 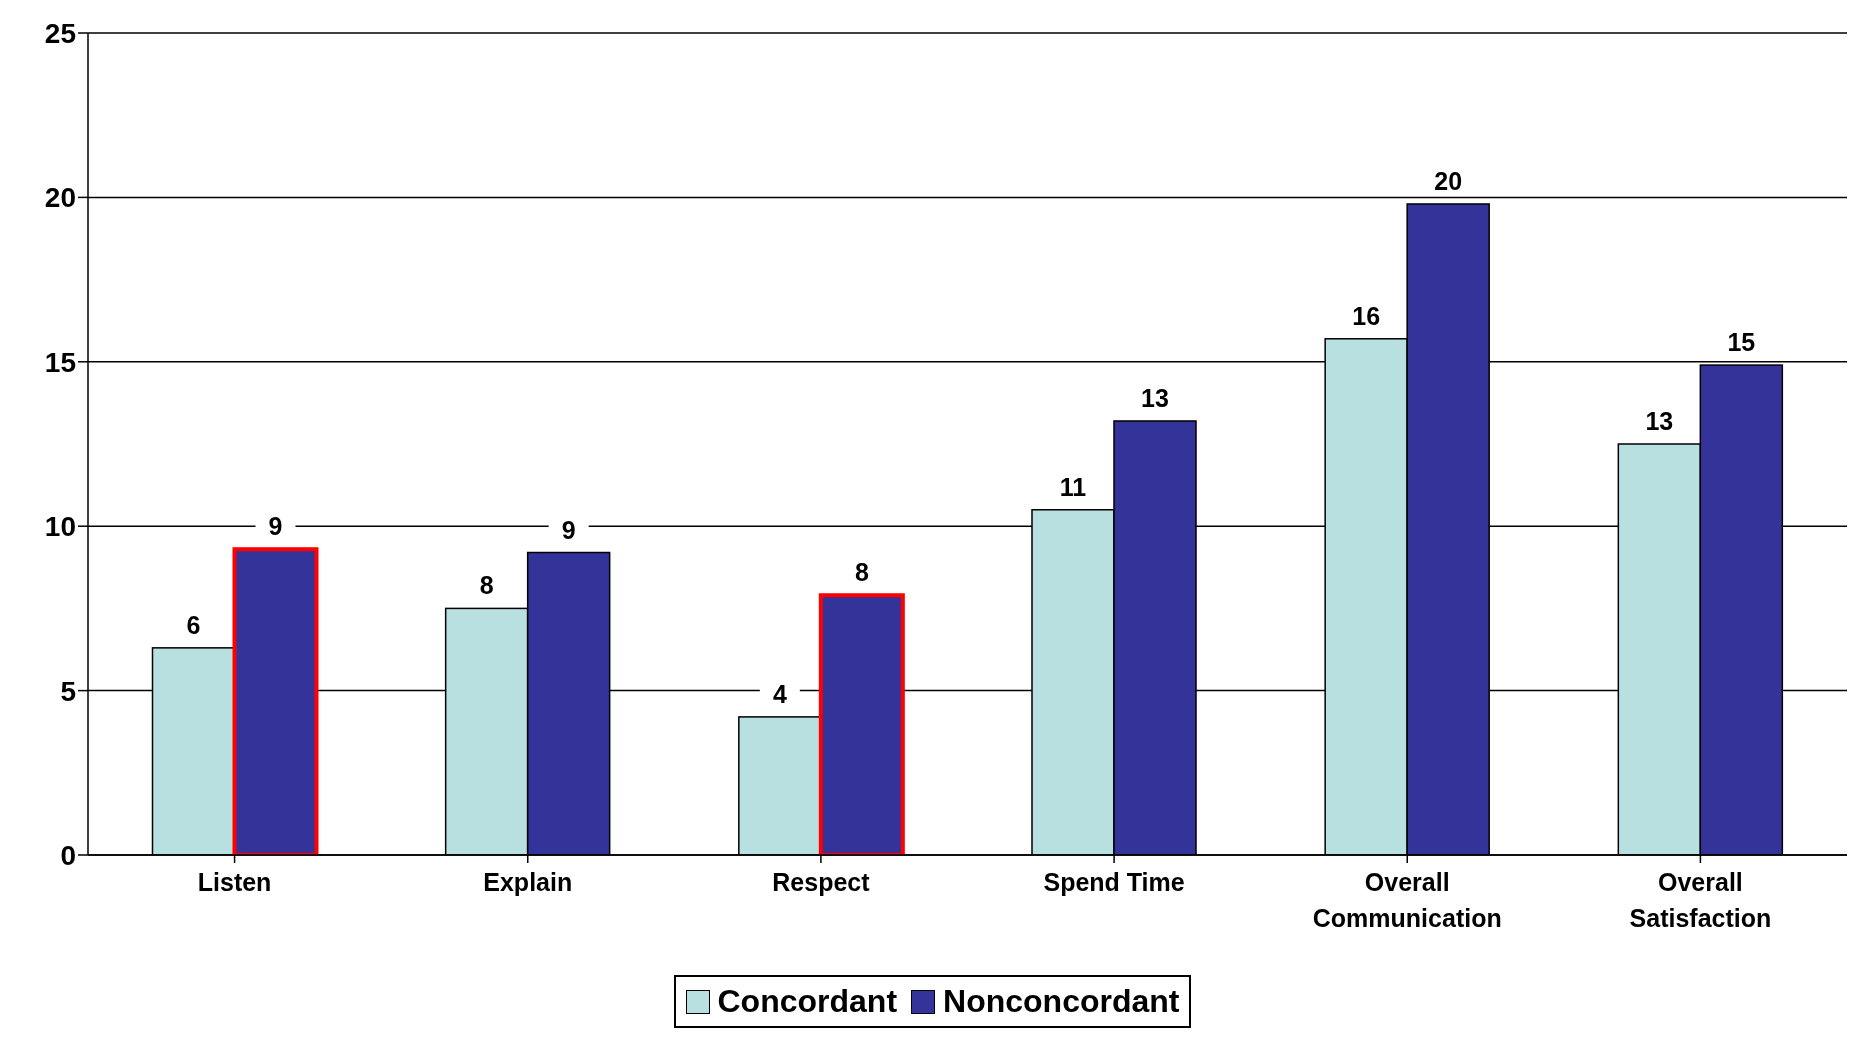 I want to click on x-tick-label: Respect, so click(x=821, y=882).